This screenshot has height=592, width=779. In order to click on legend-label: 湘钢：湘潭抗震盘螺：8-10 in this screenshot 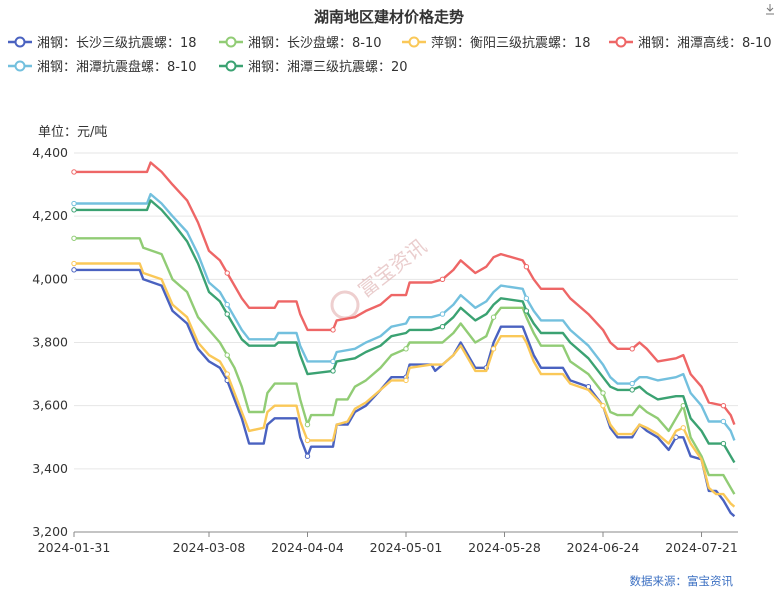, I will do `click(117, 67)`.